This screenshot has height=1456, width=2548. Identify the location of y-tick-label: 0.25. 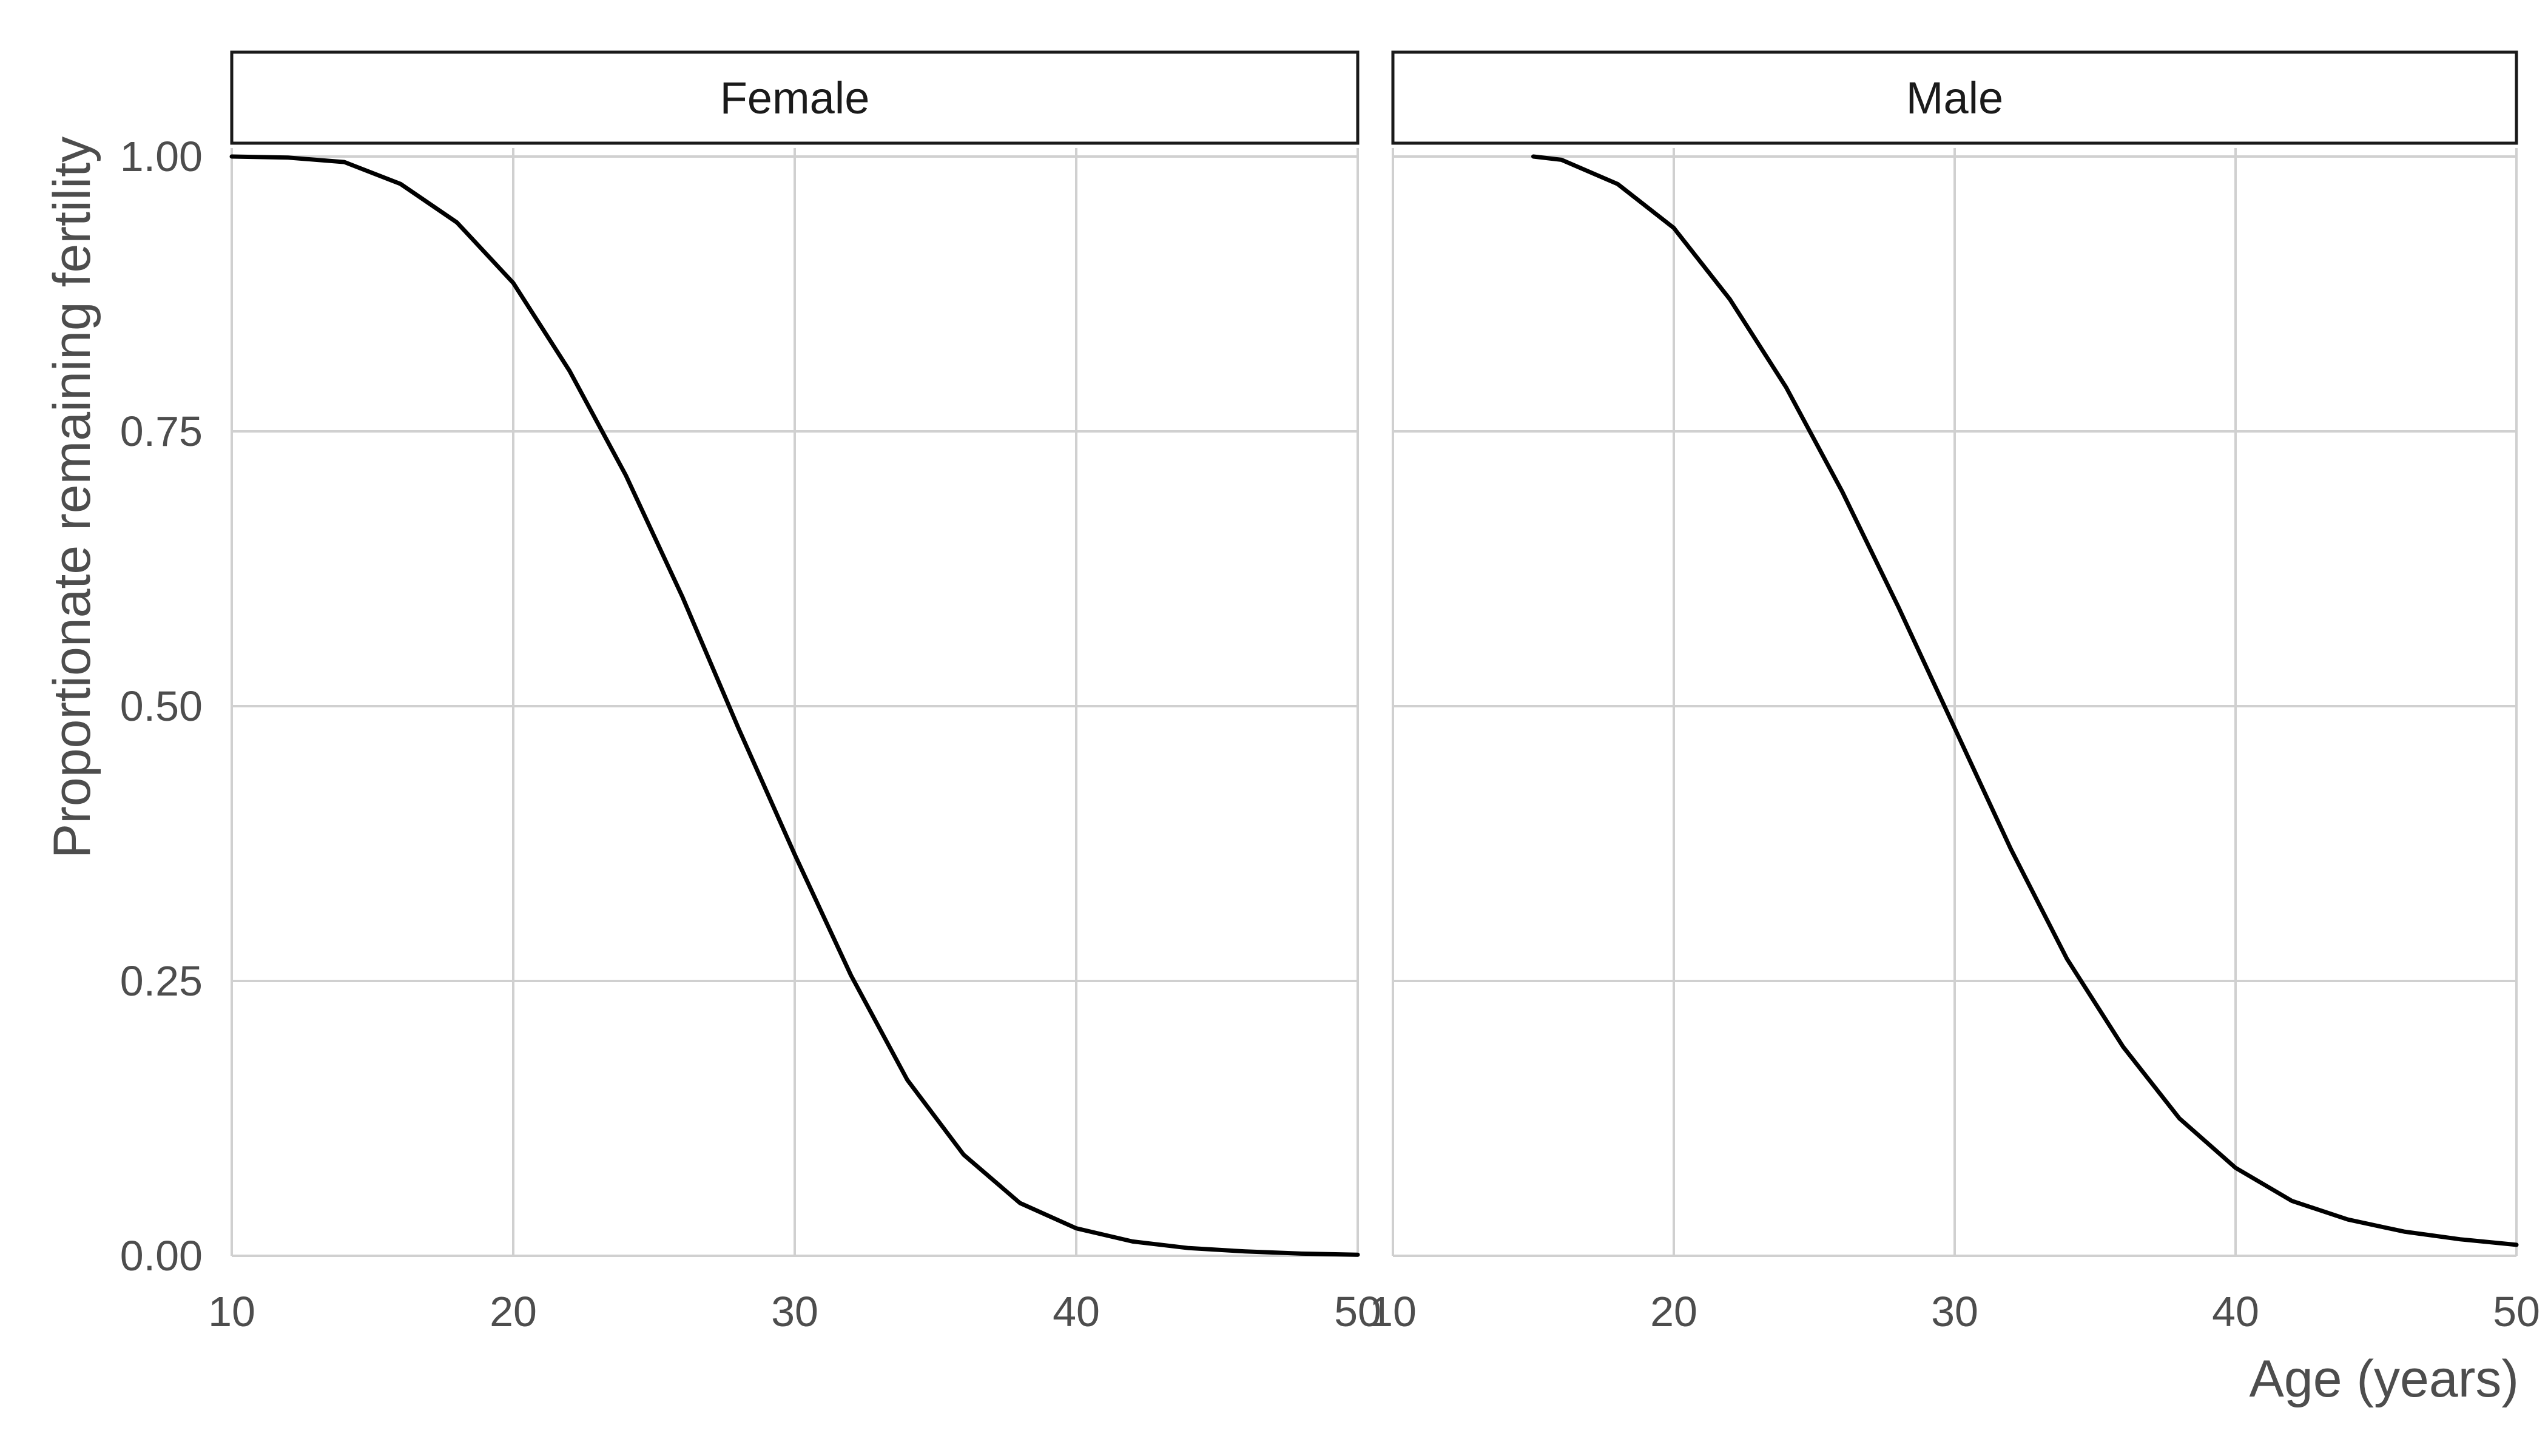
(161, 981).